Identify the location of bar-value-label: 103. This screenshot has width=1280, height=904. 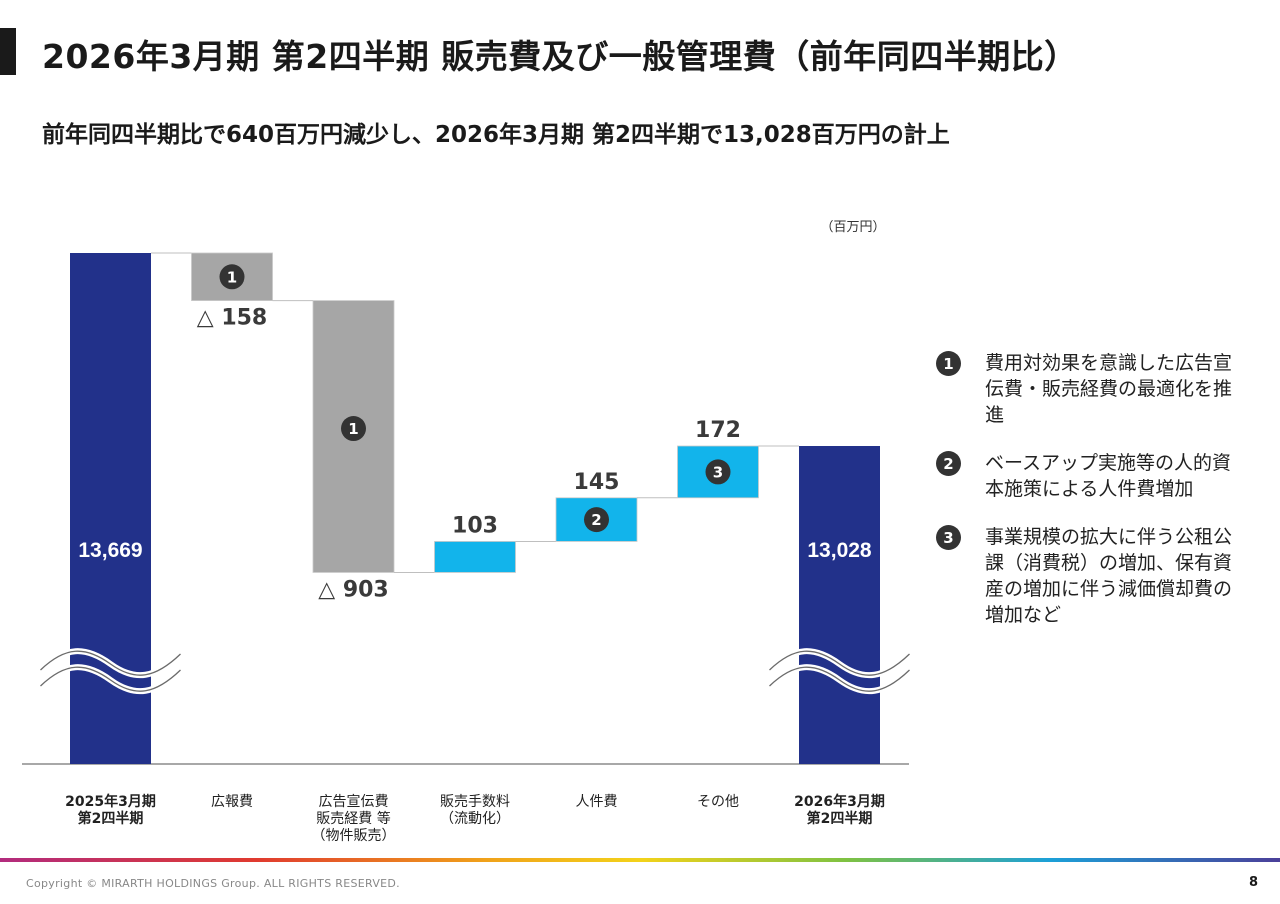
(475, 525).